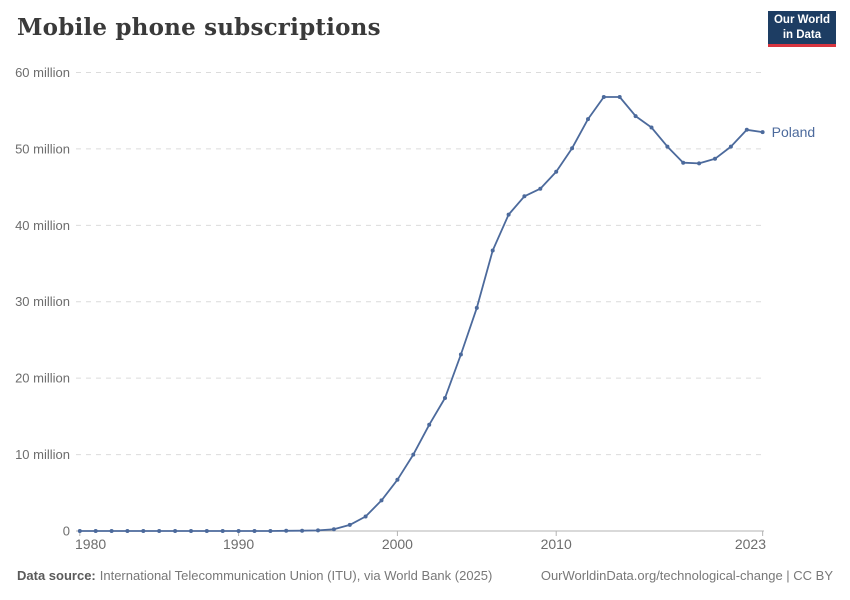 This screenshot has width=850, height=600. I want to click on y-axis-tick-label: 40 million, so click(42, 225).